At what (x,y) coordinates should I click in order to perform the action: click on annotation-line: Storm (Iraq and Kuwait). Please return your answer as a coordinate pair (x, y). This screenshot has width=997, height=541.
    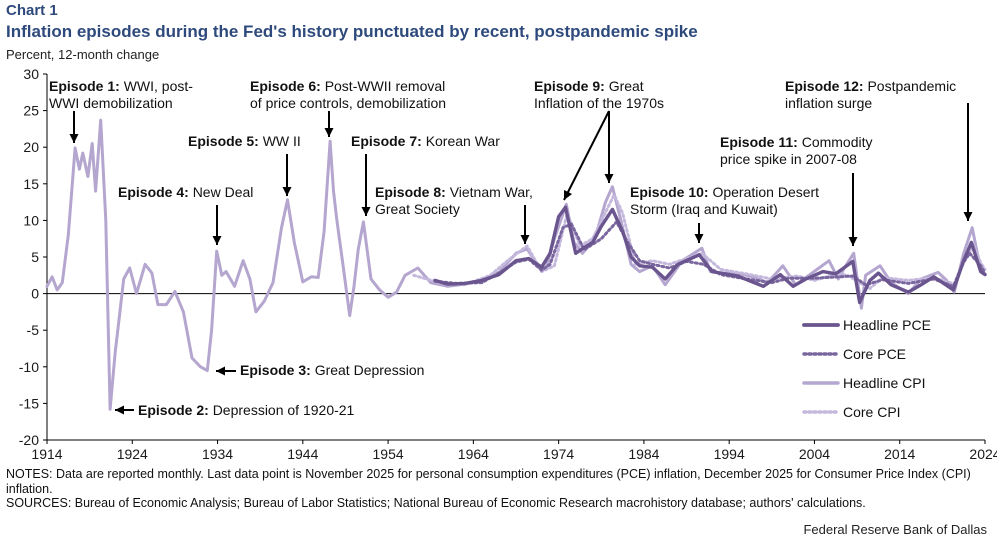
    Looking at the image, I should click on (704, 209).